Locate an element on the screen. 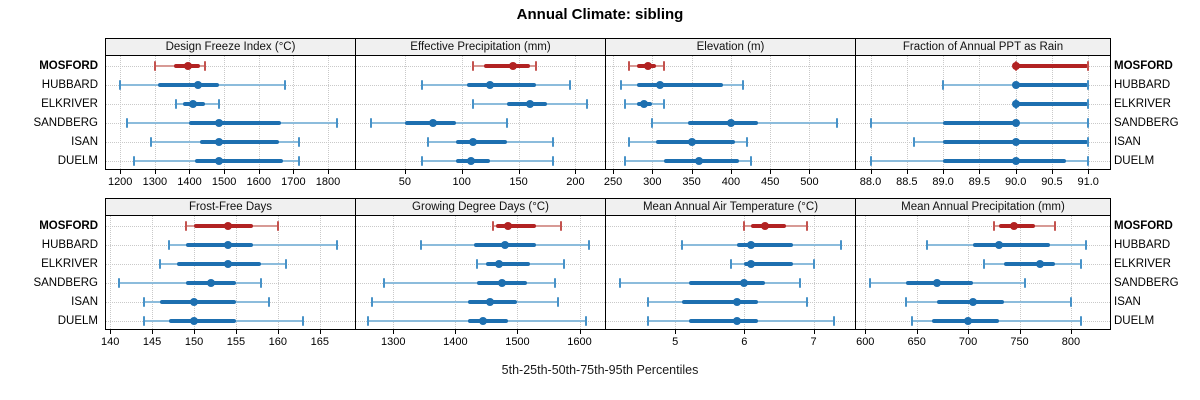  x-axis-tick-label: 400 is located at coordinates (731, 182).